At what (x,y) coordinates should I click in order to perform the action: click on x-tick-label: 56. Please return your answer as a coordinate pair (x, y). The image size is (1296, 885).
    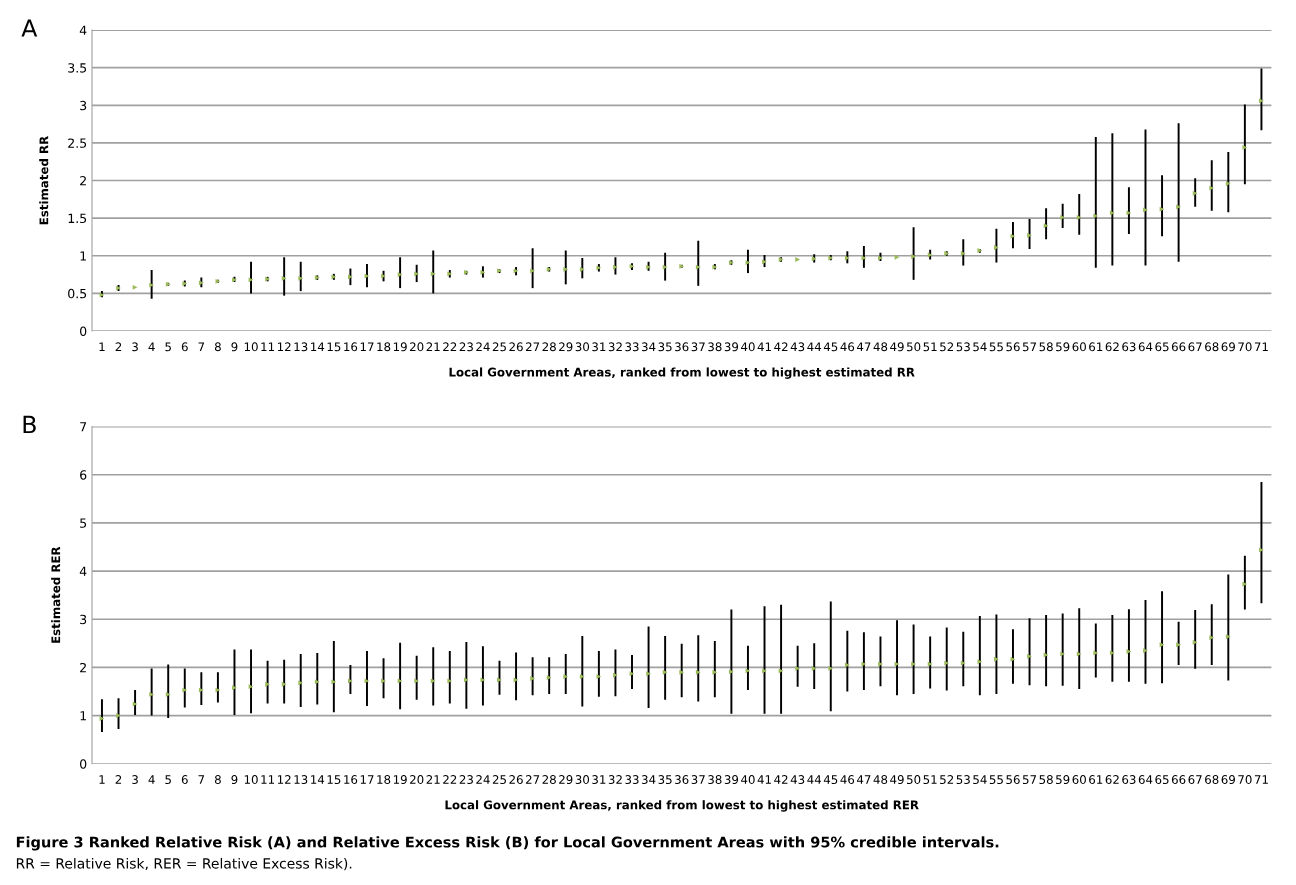
    Looking at the image, I should click on (1013, 779).